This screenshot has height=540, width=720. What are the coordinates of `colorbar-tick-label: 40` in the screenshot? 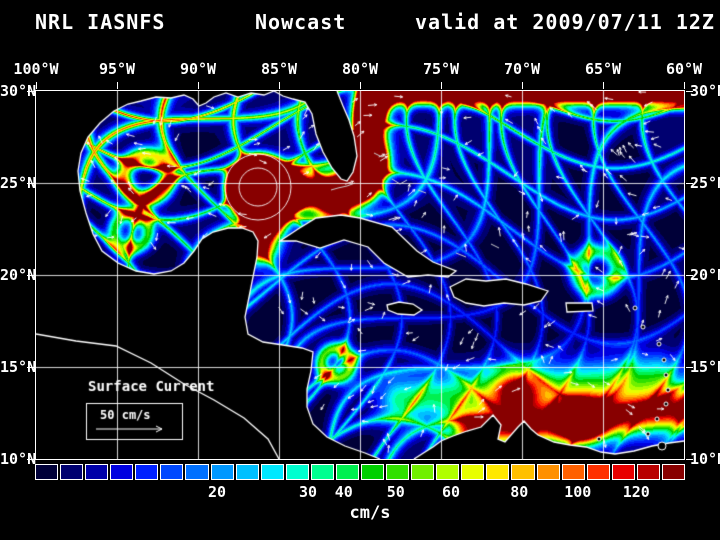 It's located at (343, 492).